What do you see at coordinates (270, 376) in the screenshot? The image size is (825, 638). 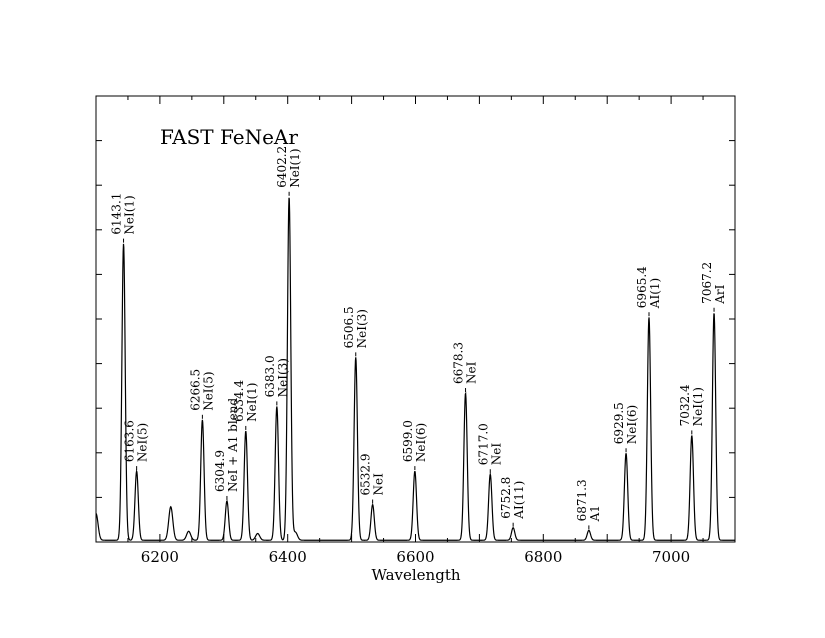 I see `line-wavelength-label: 6383.0` at bounding box center [270, 376].